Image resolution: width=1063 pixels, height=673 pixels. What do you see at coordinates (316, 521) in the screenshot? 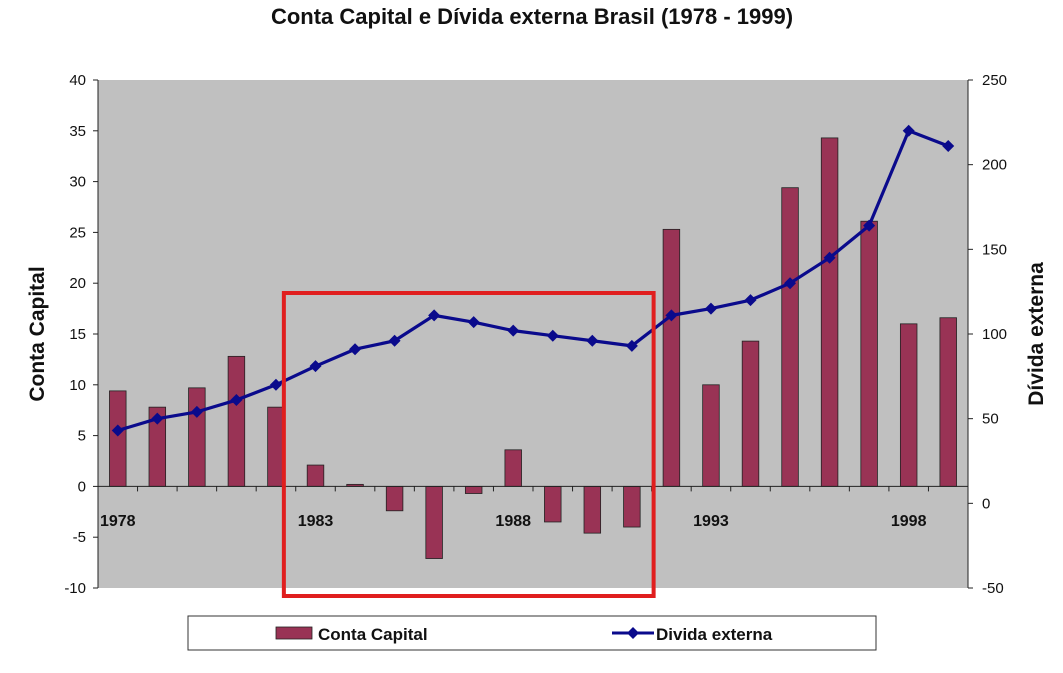
I see `x-tick-label: 1983` at bounding box center [316, 521].